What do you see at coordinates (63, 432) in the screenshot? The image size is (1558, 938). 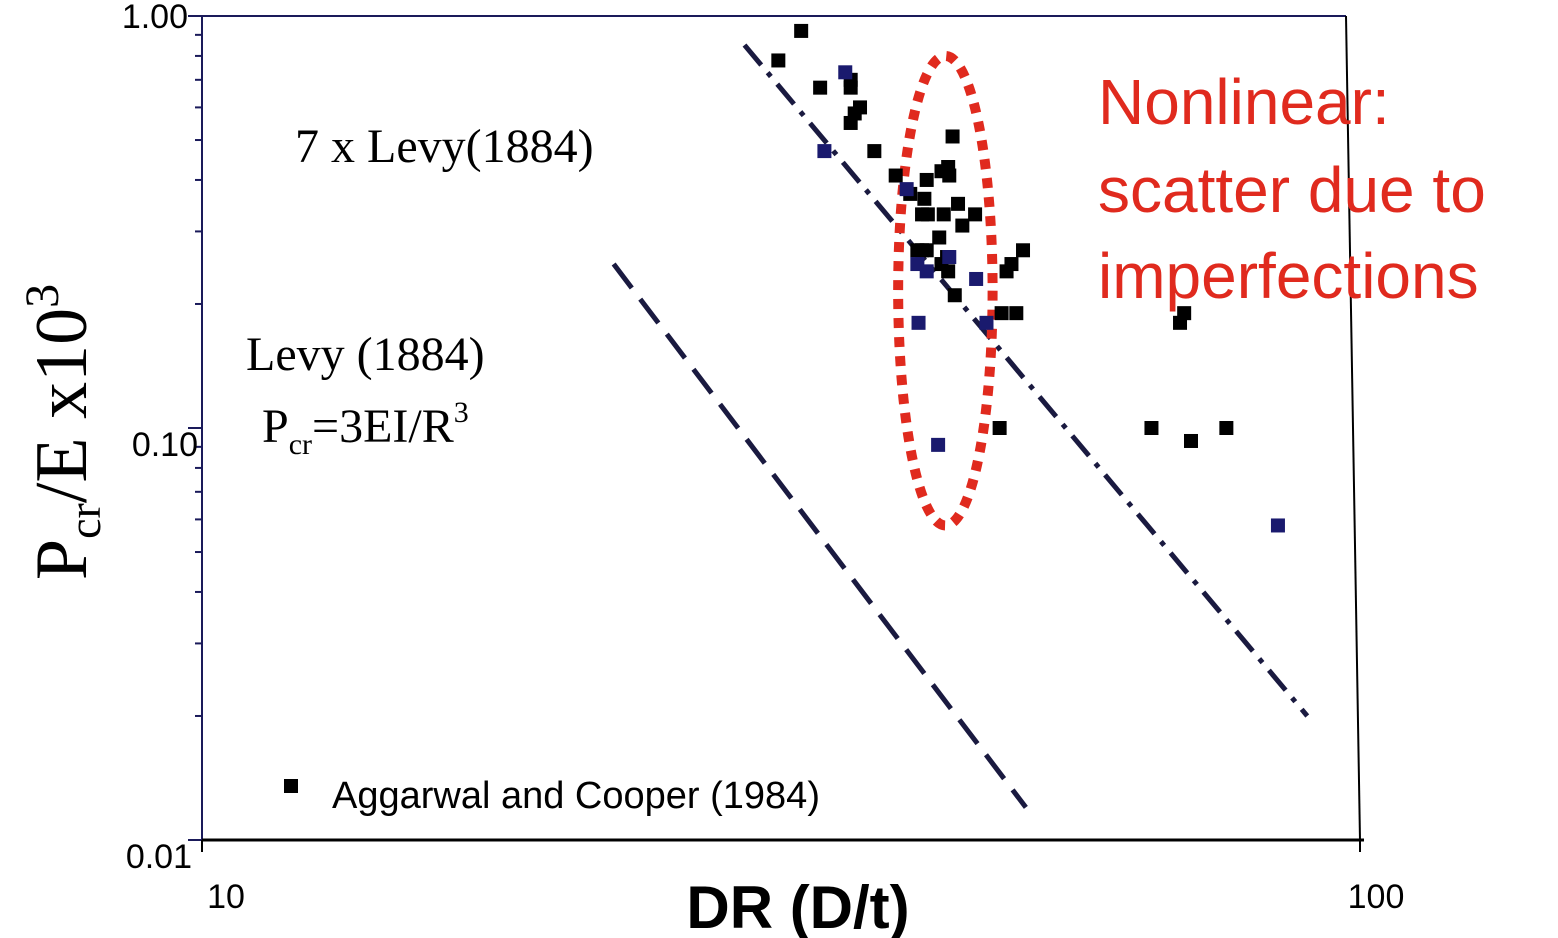 I see `y-axis-title: Pcr/E x103` at bounding box center [63, 432].